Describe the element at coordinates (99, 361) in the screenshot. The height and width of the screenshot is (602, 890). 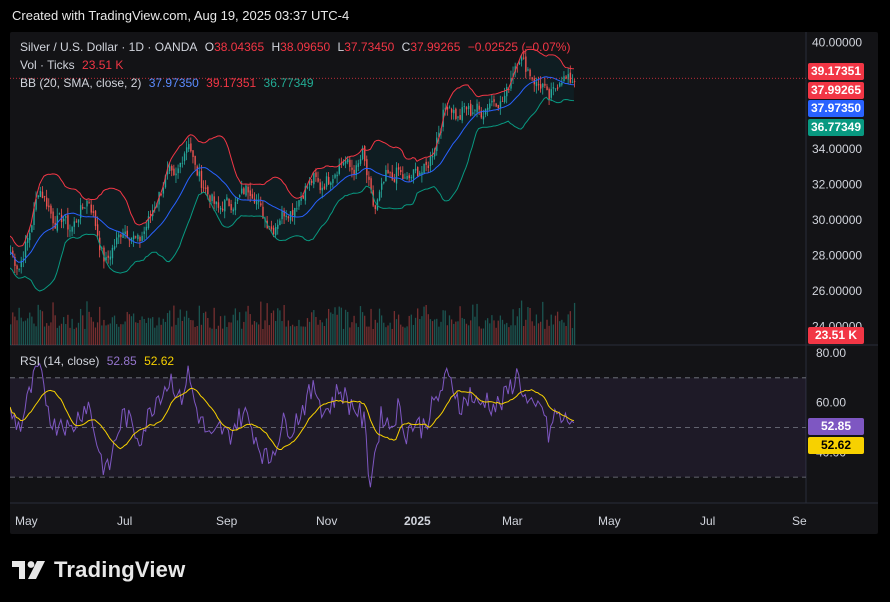
I see `rsi-legend: RSI (14, close) 52.85 52.62` at that location.